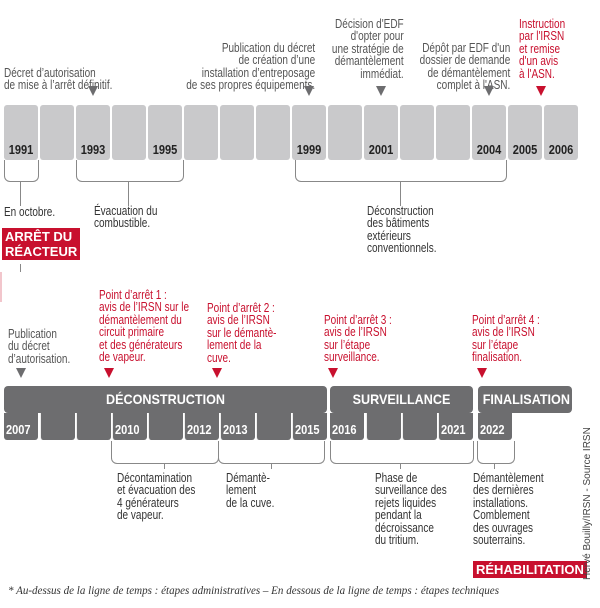 Image resolution: width=600 pixels, height=608 pixels. I want to click on year-label: 2005, so click(525, 149).